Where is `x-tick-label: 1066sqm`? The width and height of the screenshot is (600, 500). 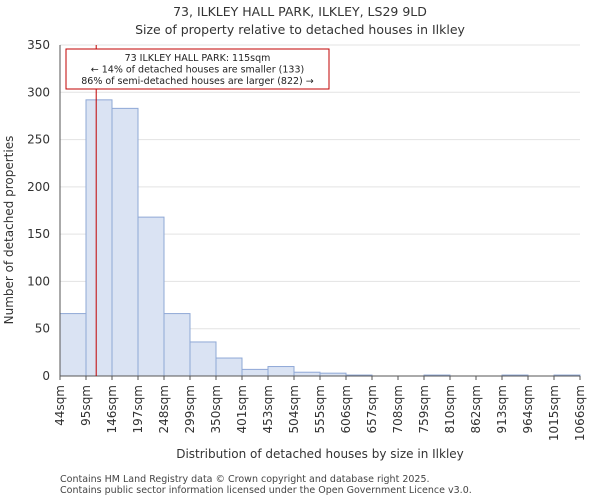
x-tick-label: 1066sqm is located at coordinates (580, 413).